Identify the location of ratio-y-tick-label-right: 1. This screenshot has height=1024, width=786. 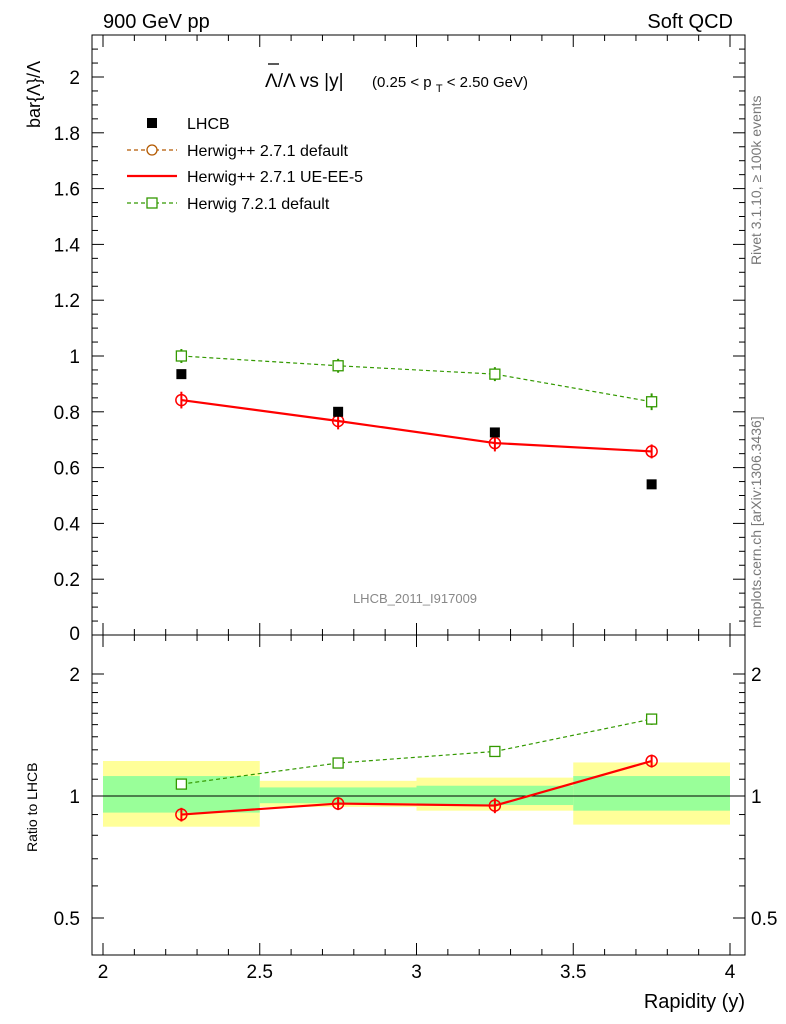
(756, 797).